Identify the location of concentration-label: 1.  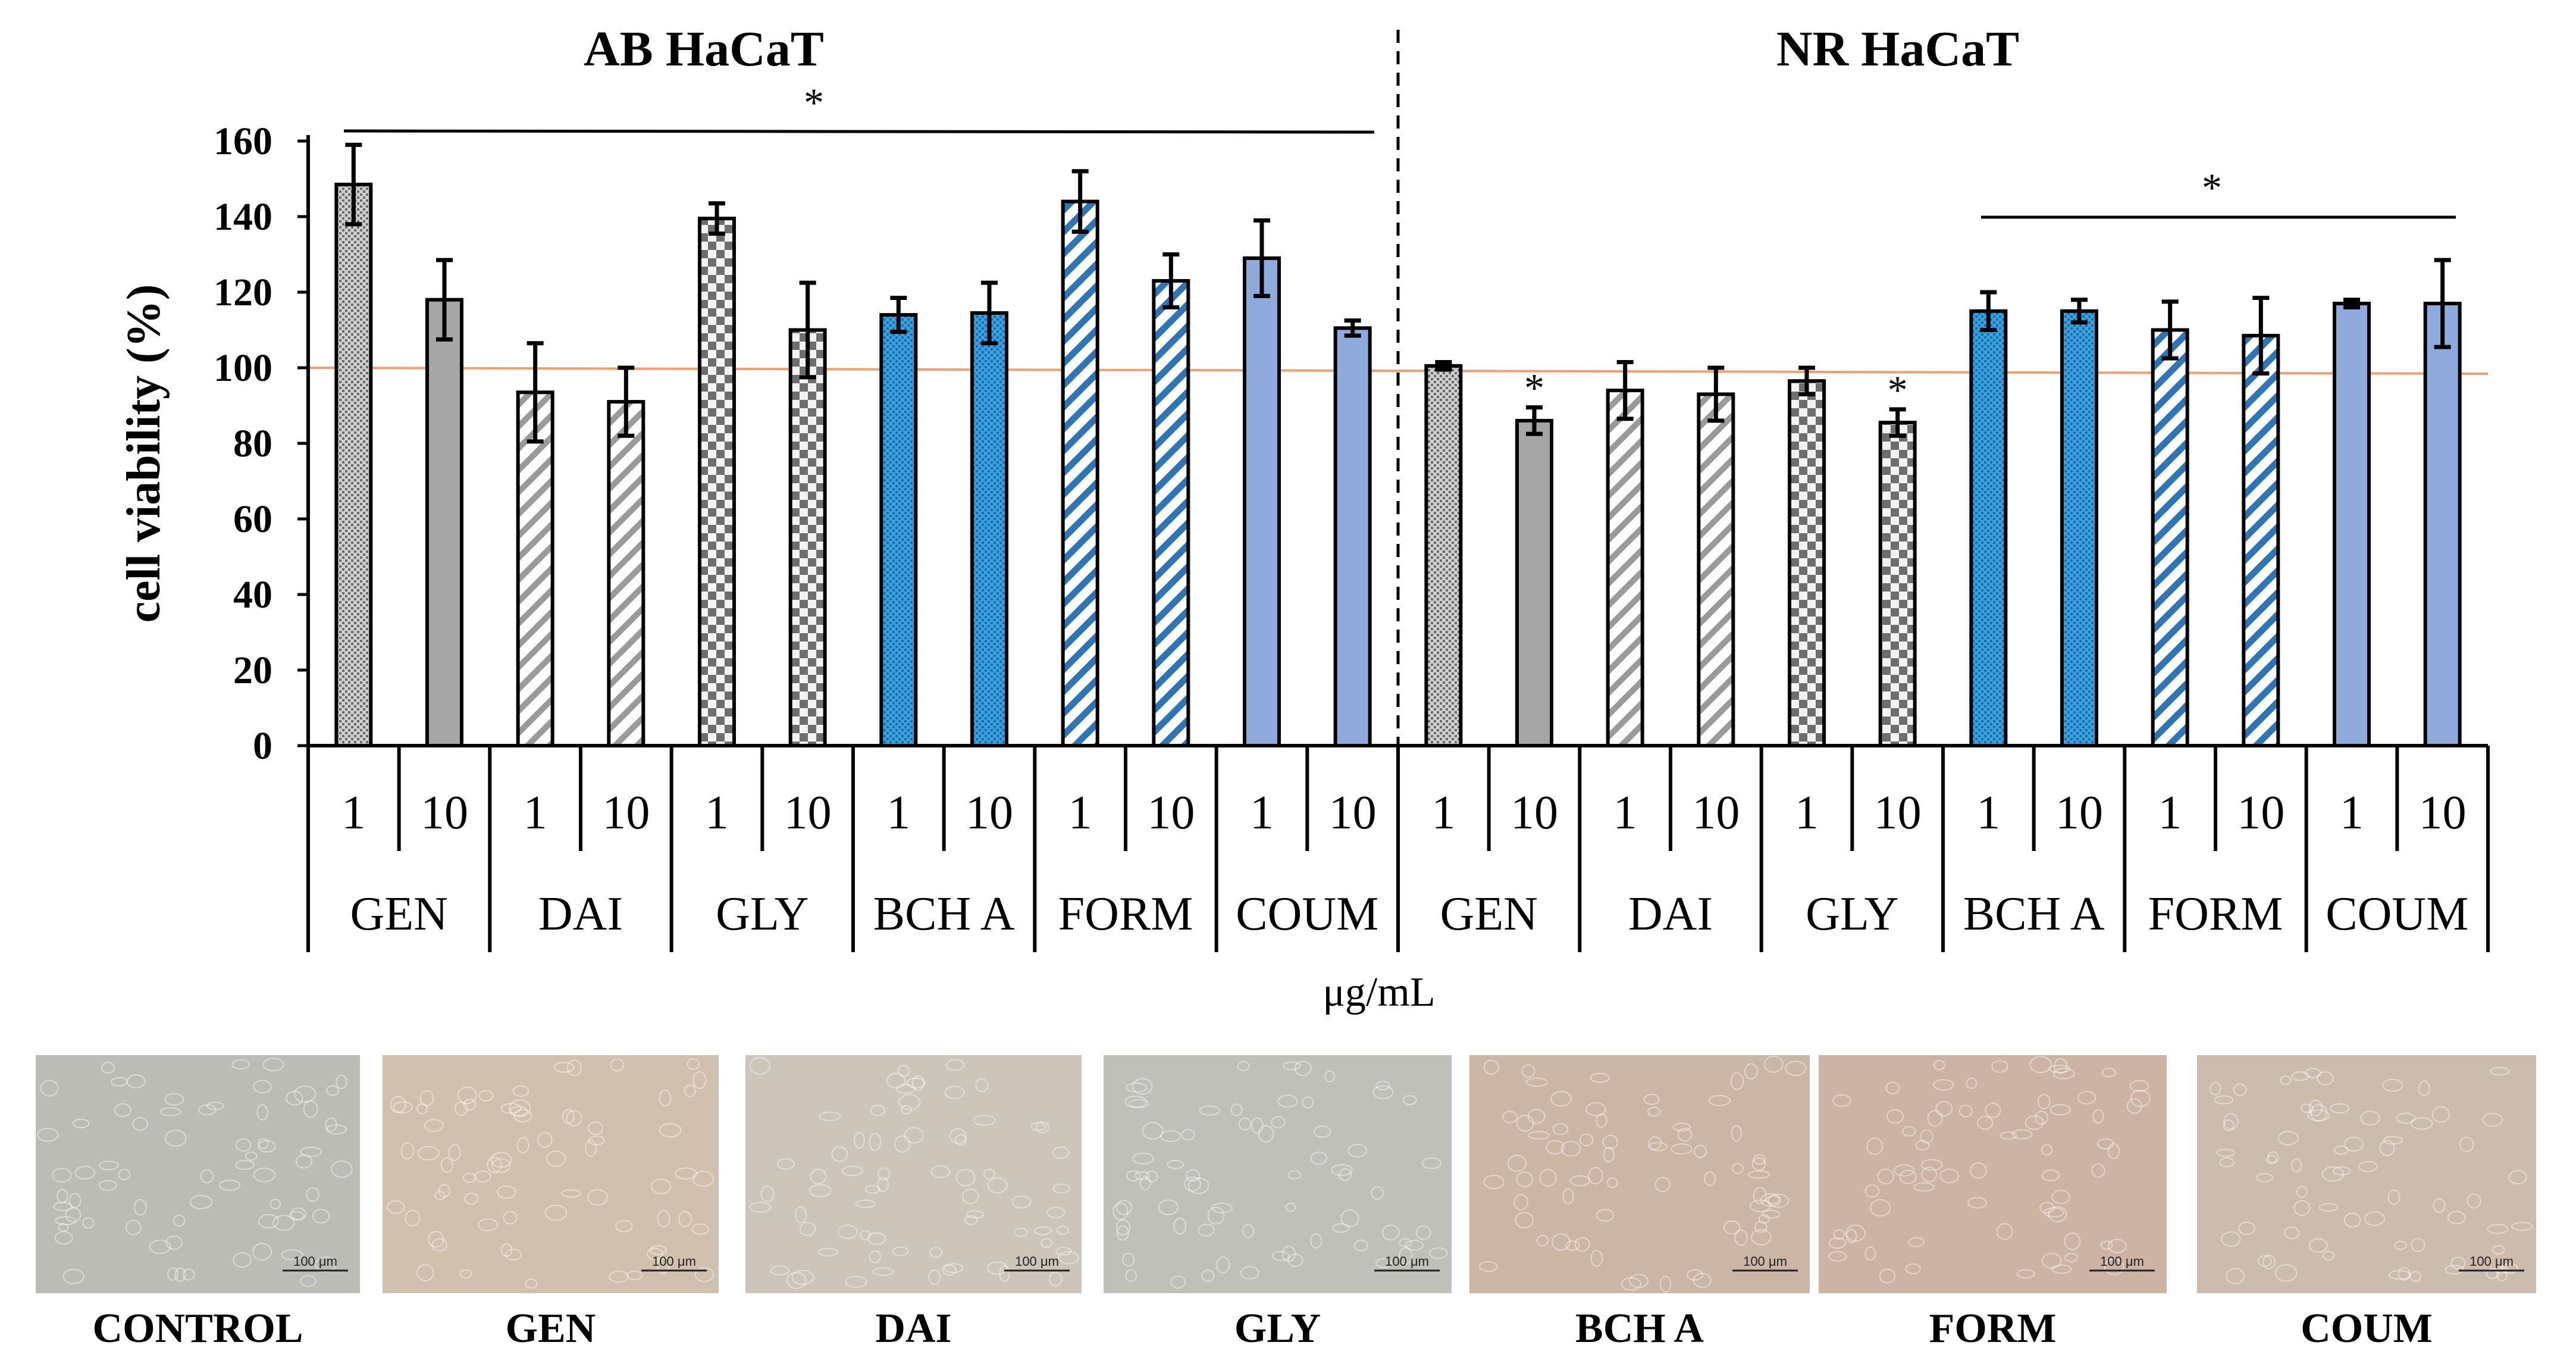
(353, 813).